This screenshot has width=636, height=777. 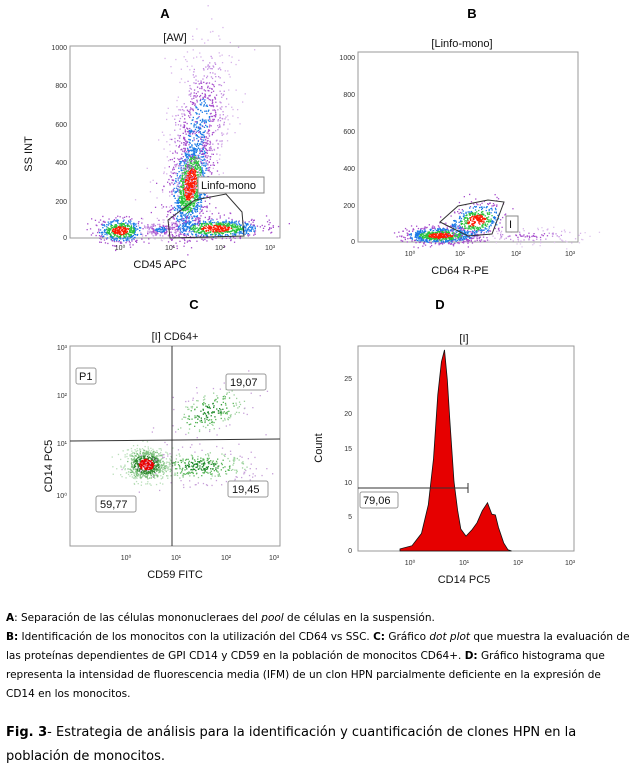 I want to click on panel-b-xtick: 10⁰, so click(x=410, y=254).